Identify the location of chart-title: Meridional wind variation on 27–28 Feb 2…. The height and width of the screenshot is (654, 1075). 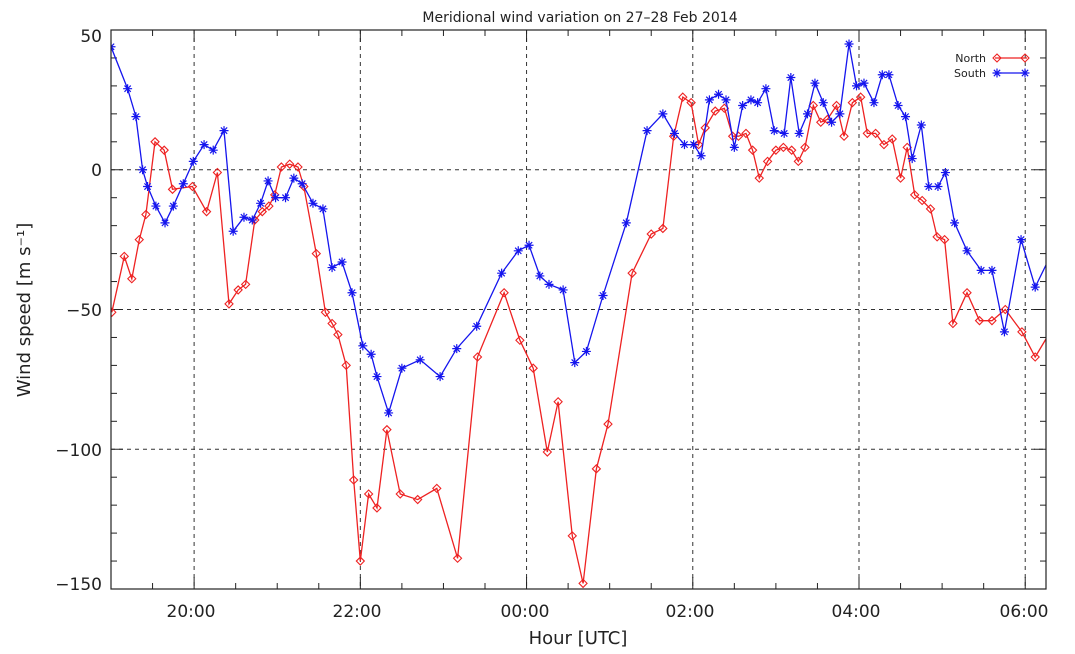
(579, 18).